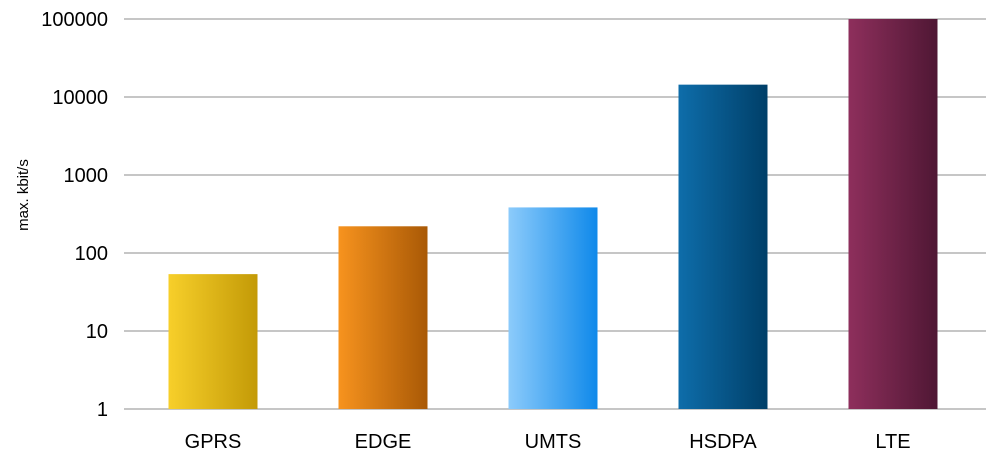  I want to click on bar-edge, so click(383, 317).